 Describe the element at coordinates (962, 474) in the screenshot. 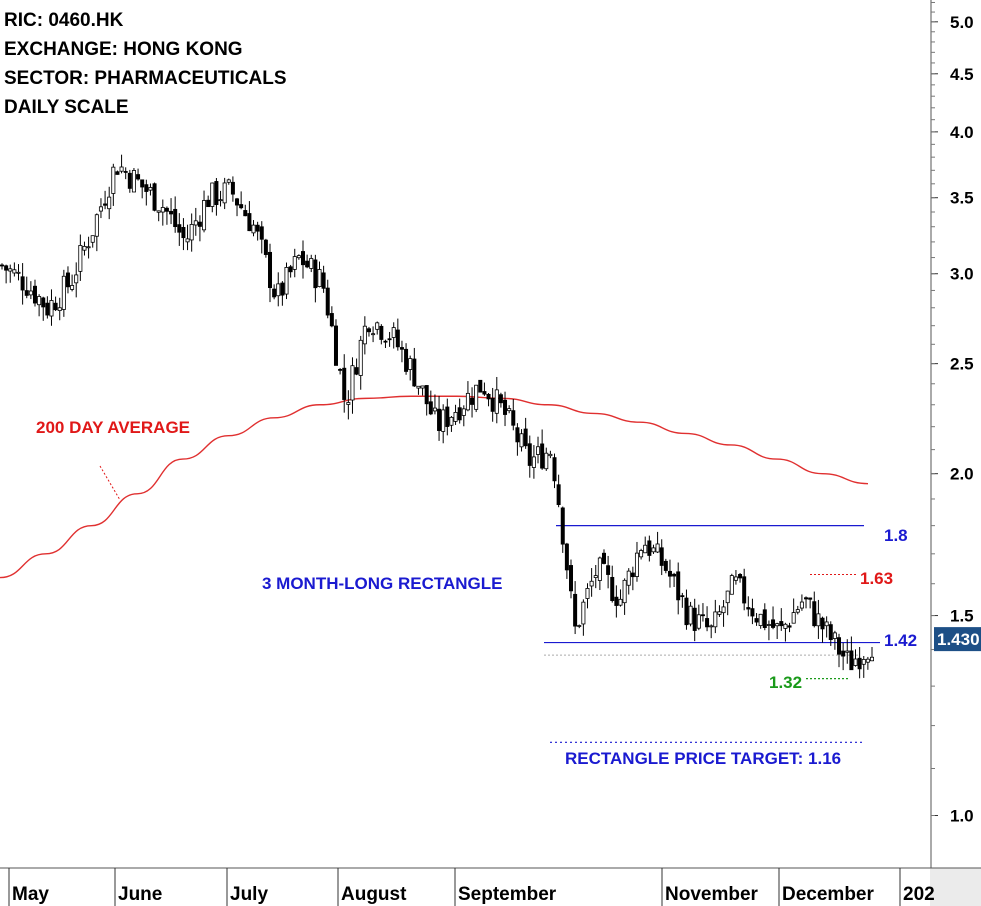

I see `y-tick-label: 2.0` at that location.